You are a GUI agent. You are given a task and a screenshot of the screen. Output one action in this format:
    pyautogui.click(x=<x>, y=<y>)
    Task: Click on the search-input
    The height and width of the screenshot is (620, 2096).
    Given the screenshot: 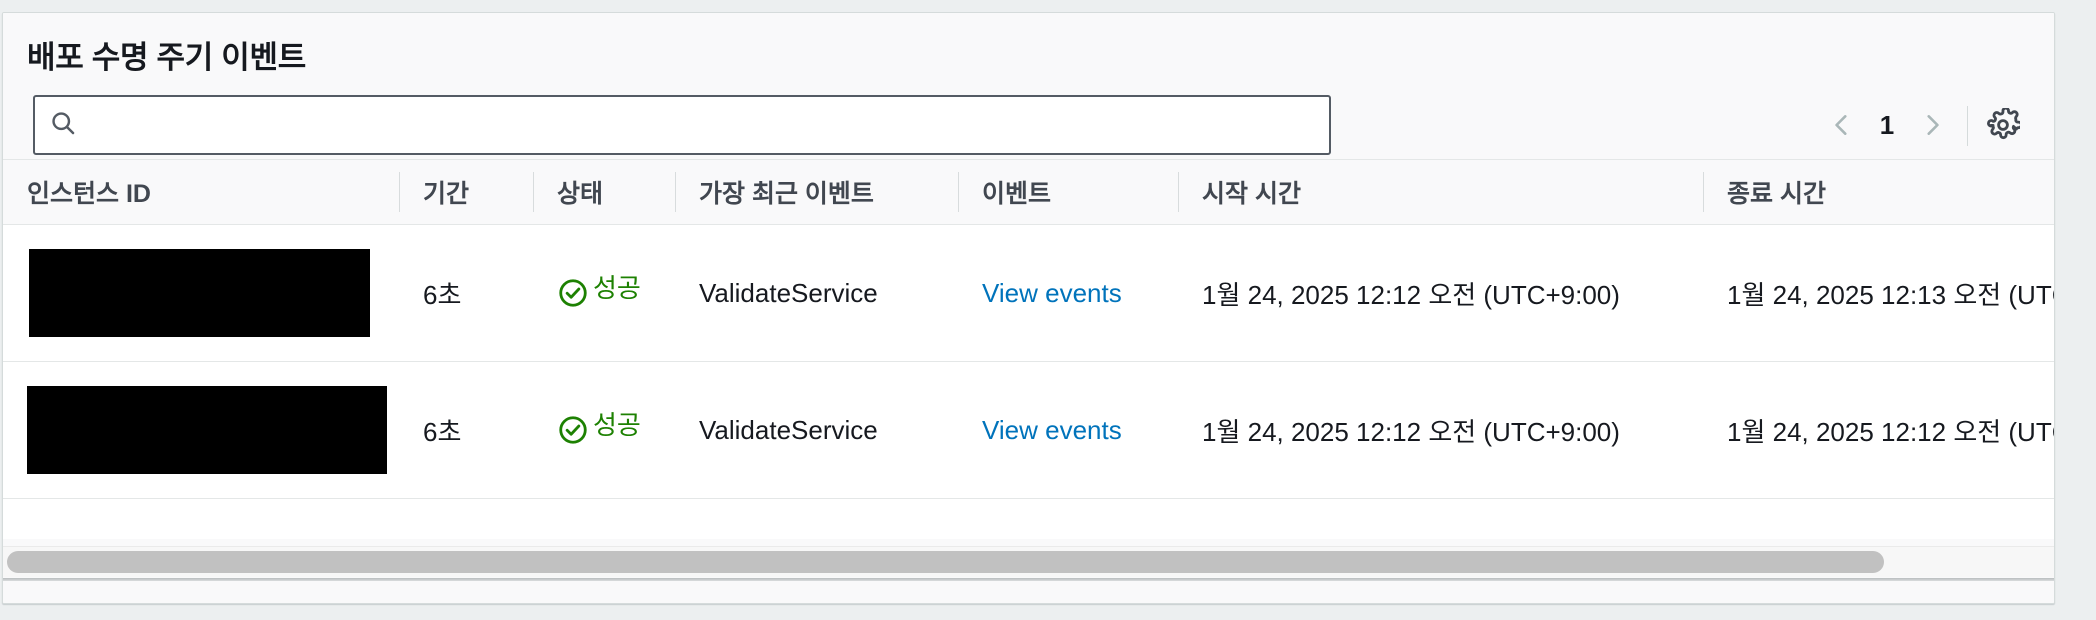 What is the action you would take?
    pyautogui.click(x=703, y=125)
    